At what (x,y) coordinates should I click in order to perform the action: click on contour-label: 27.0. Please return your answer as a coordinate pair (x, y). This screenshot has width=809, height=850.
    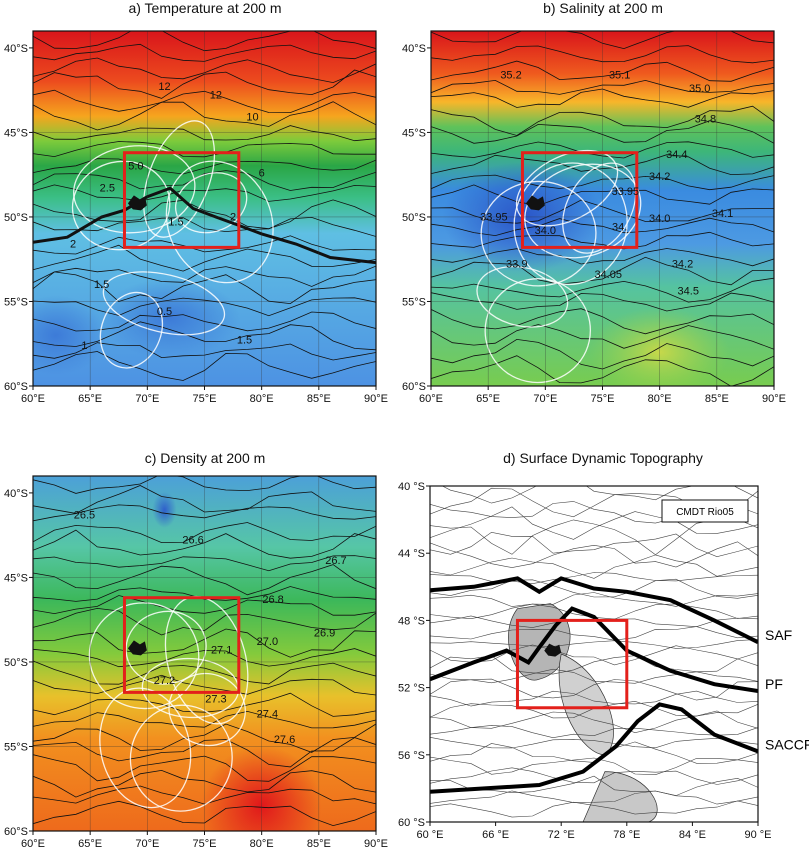
    Looking at the image, I should click on (267, 642).